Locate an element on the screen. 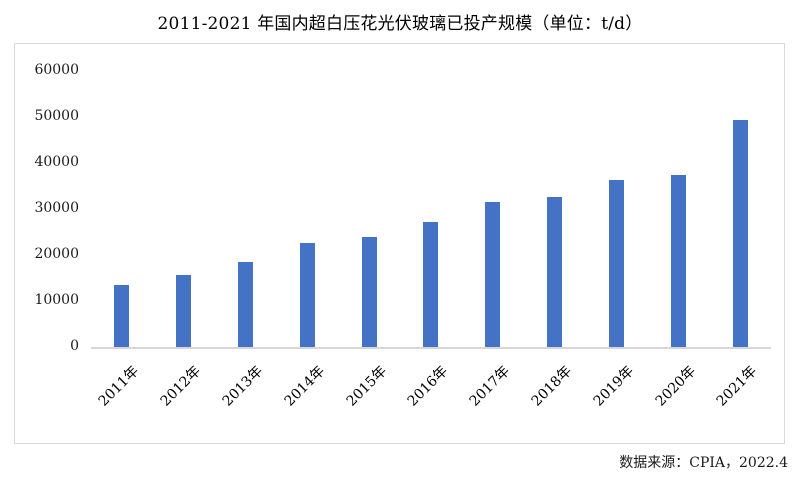  bar-2016年 is located at coordinates (431, 284).